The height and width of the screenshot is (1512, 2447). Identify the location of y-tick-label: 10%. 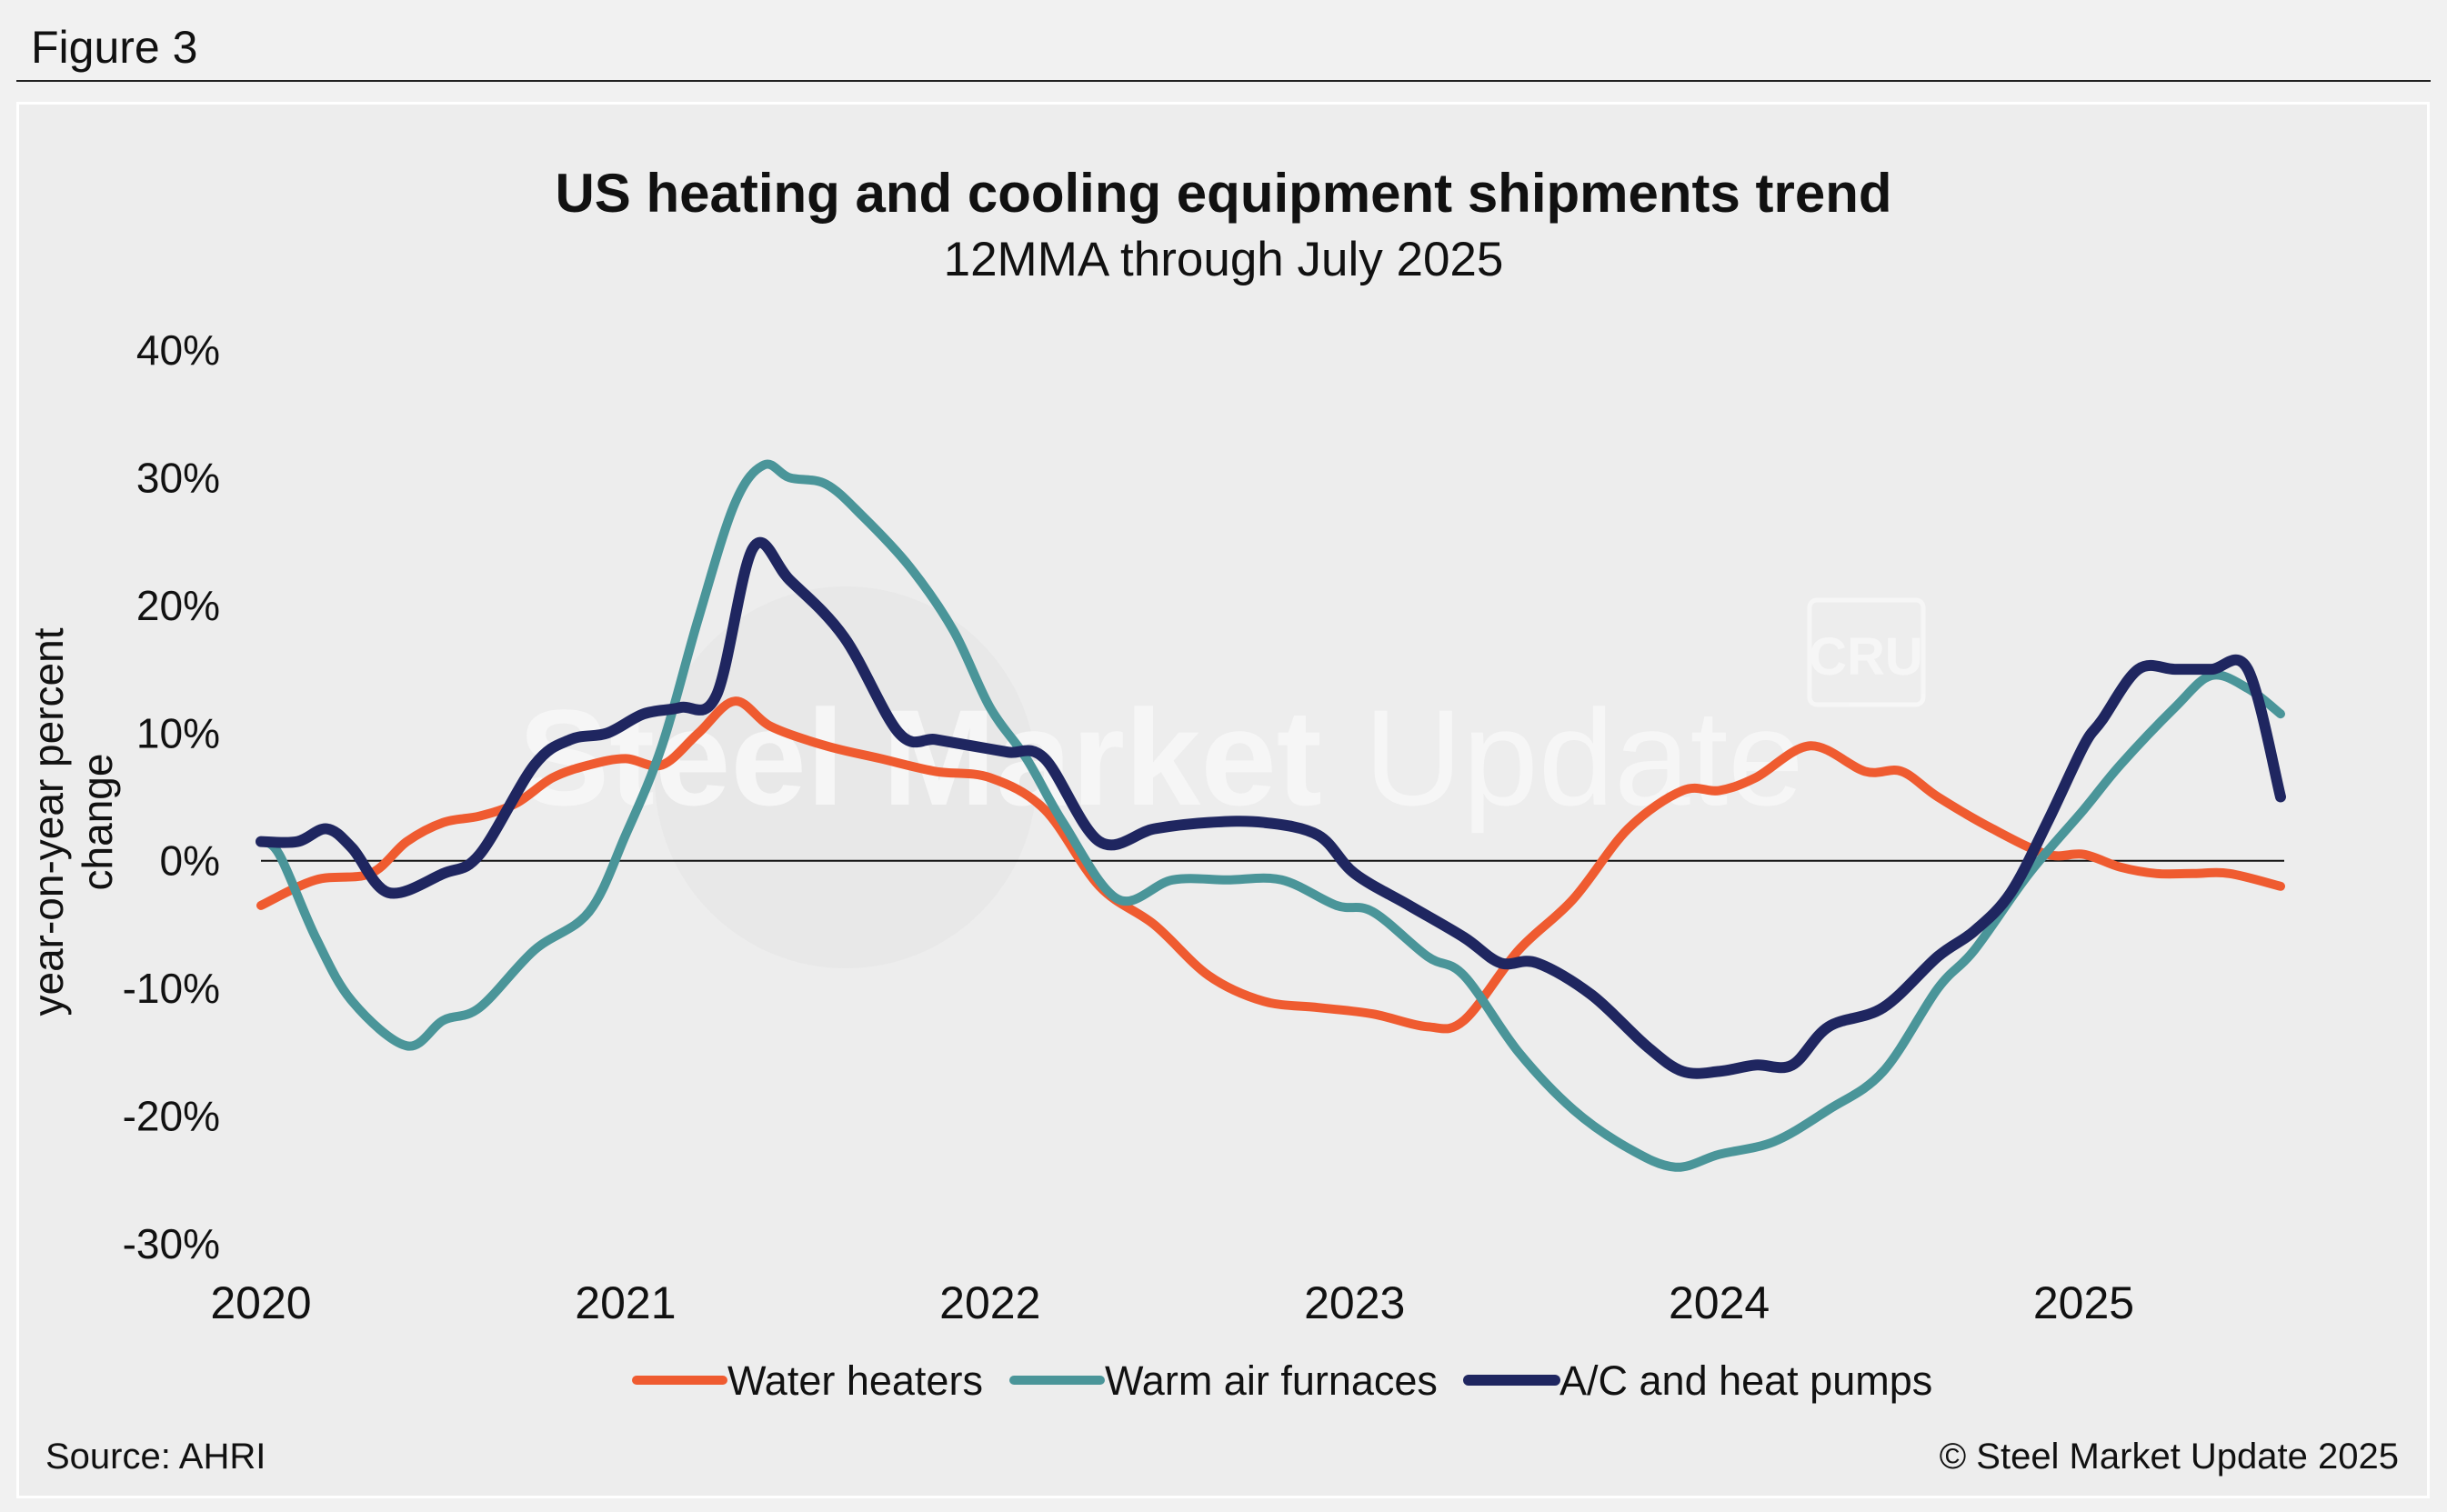
(178, 732).